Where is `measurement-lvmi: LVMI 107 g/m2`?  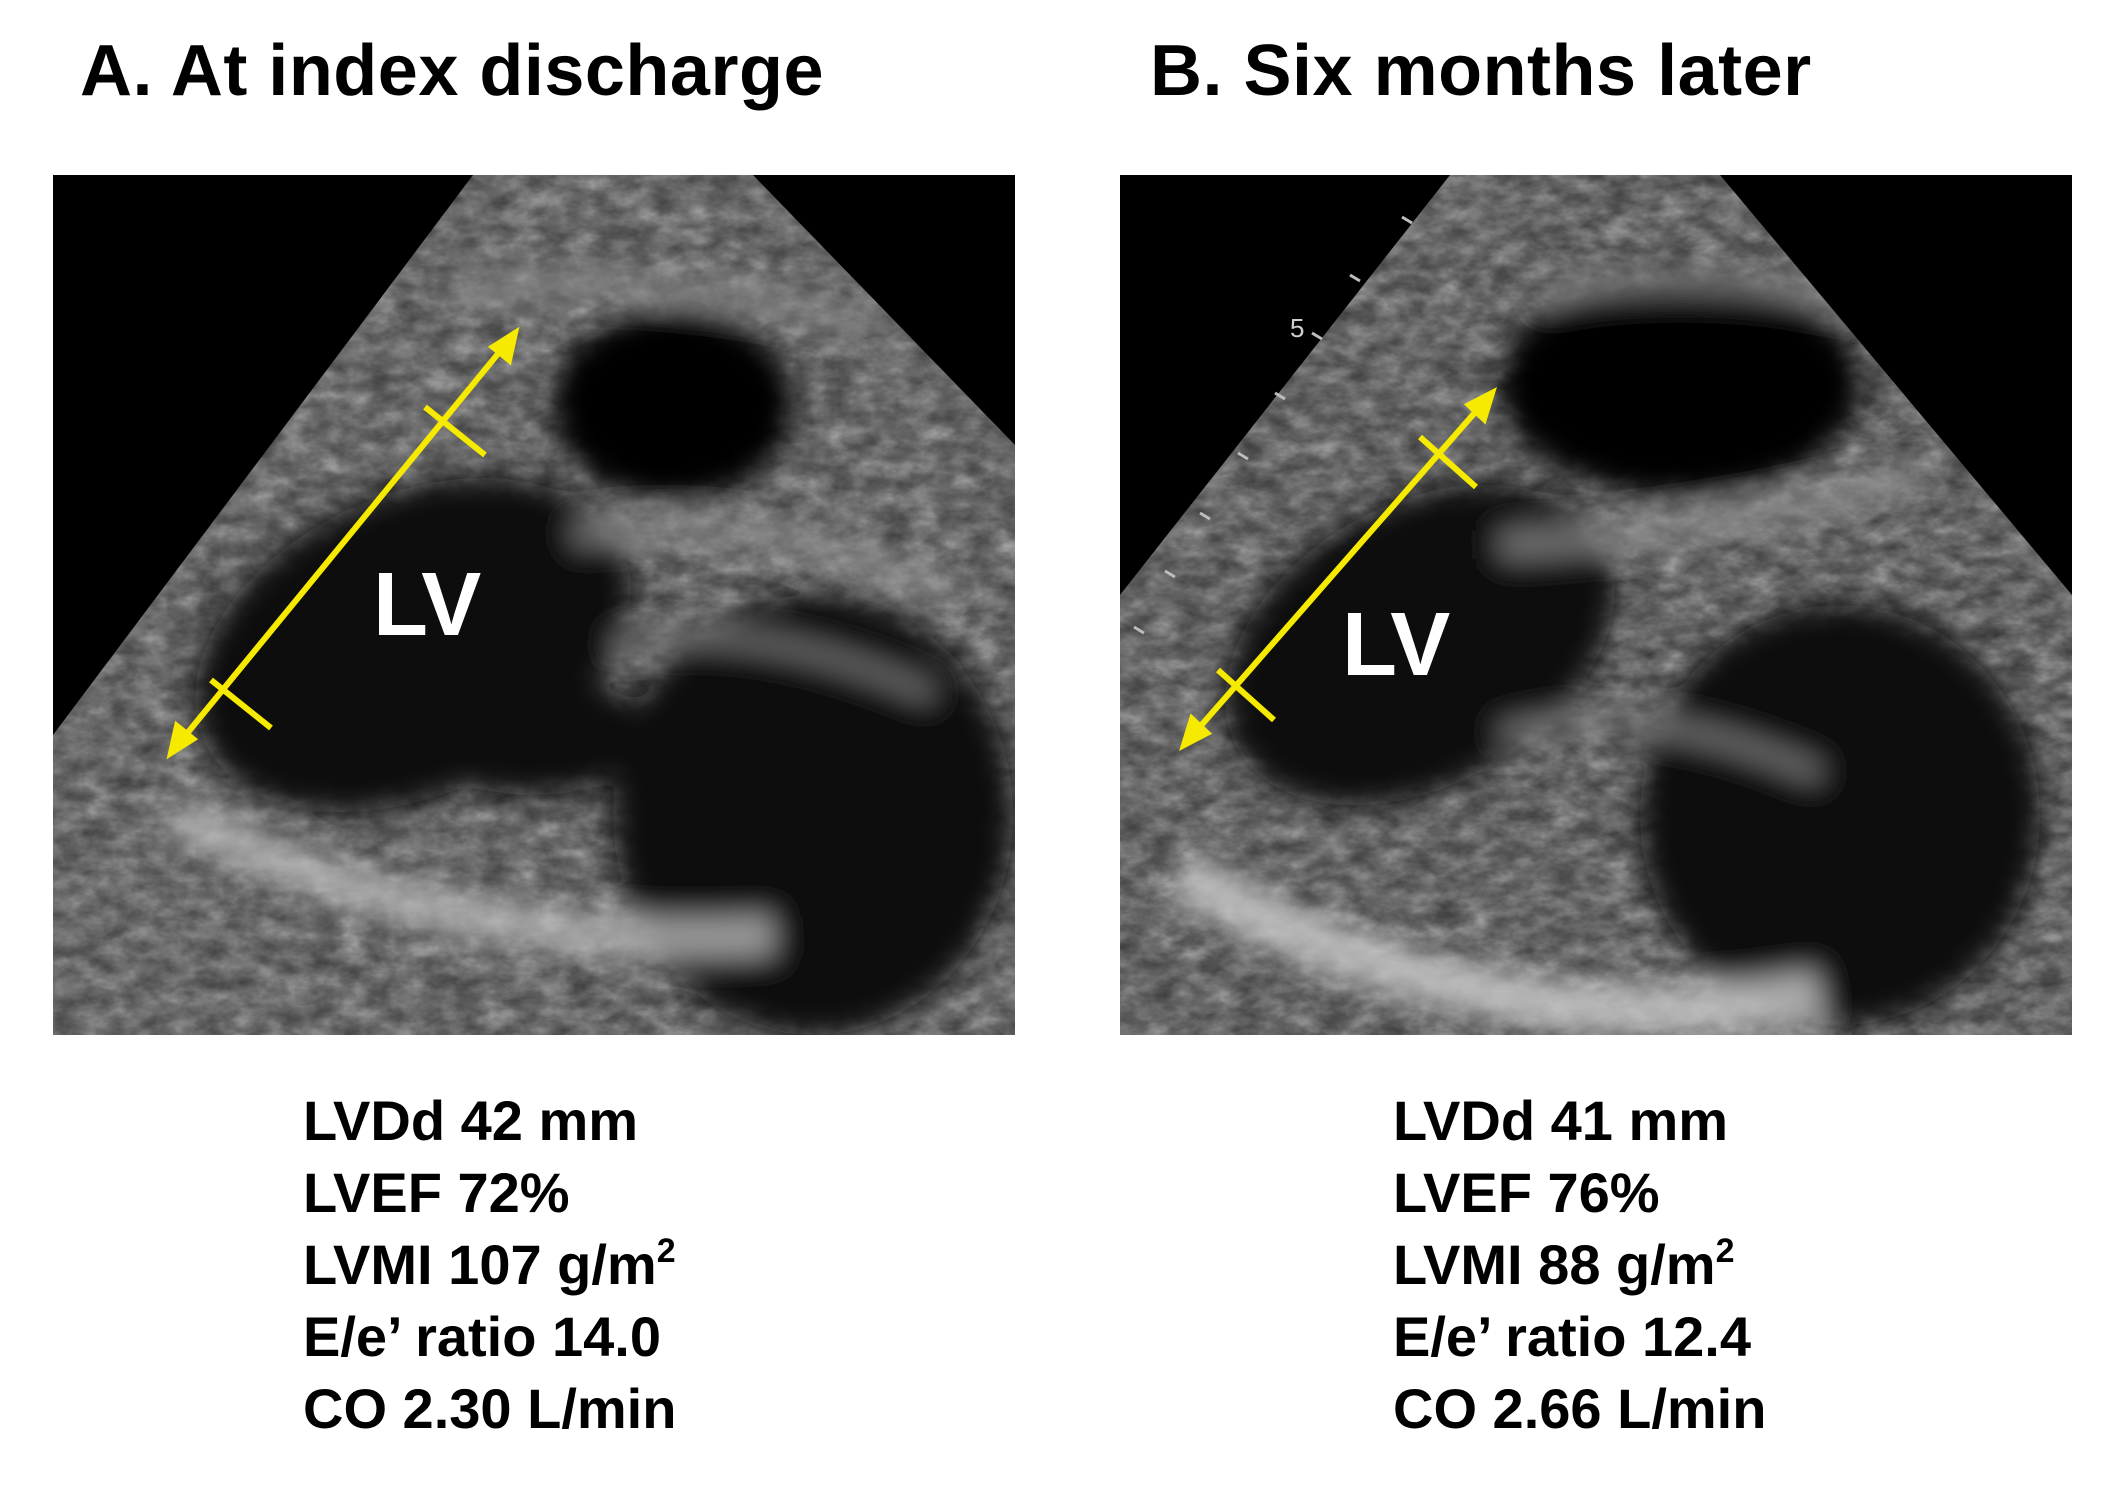 measurement-lvmi: LVMI 107 g/m2 is located at coordinates (489, 1264).